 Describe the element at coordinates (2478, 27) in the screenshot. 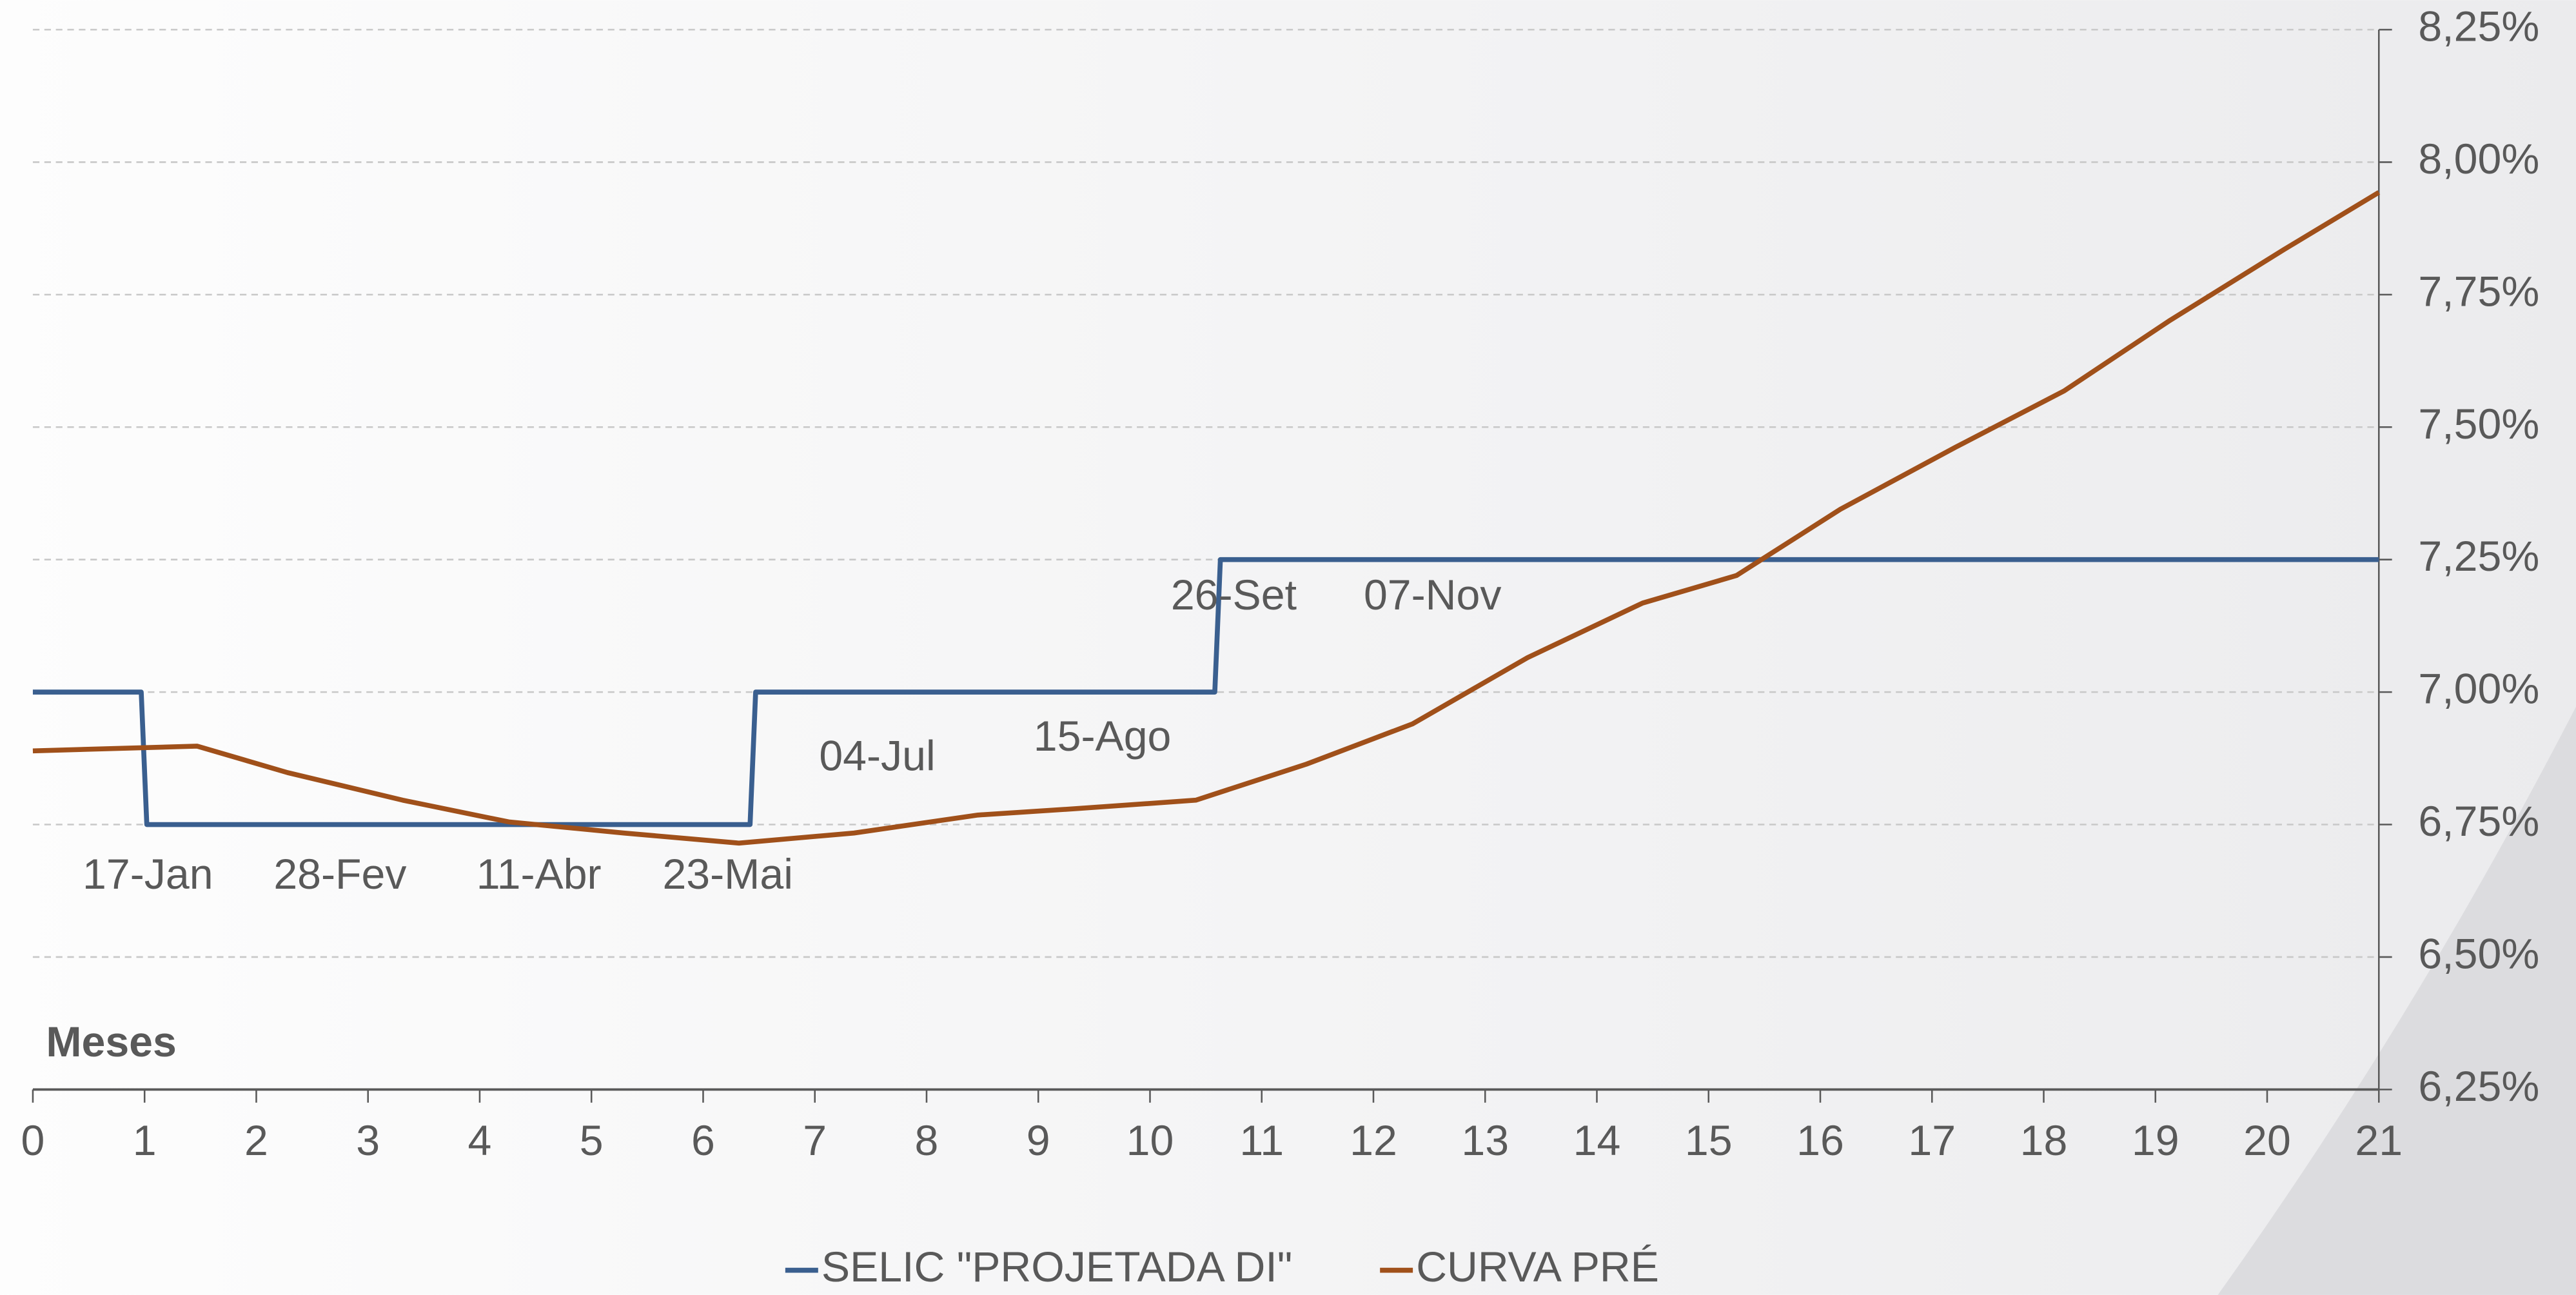

I see `y-tick-label: 8,25%` at that location.